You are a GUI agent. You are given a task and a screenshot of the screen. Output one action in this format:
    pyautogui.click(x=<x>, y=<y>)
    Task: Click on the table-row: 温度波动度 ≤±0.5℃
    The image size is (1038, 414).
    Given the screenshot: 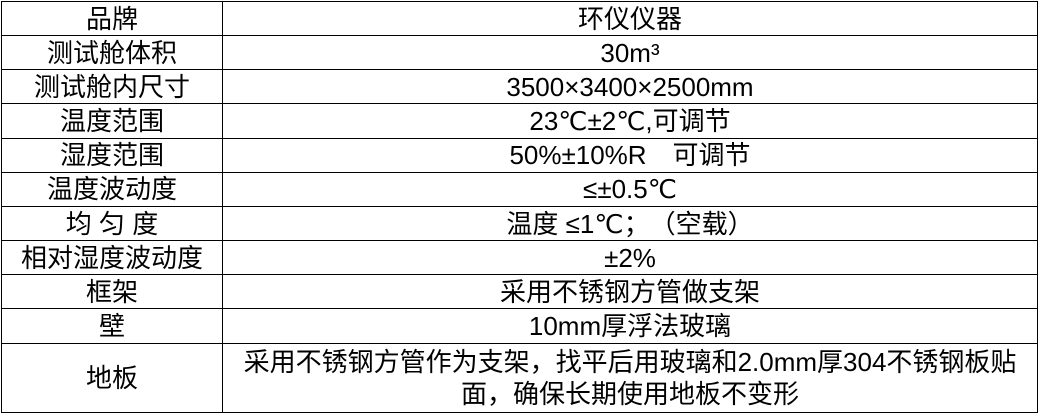 What is the action you would take?
    pyautogui.click(x=519, y=189)
    